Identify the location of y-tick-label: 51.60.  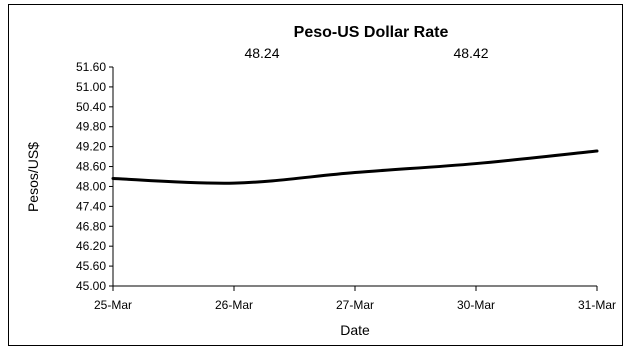
(91, 67).